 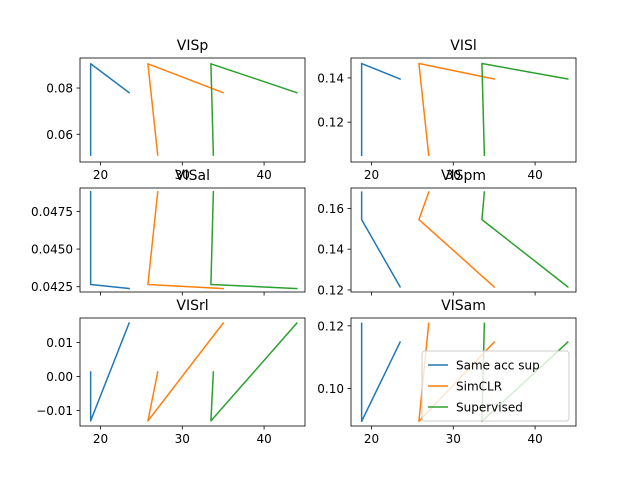 What do you see at coordinates (59, 89) in the screenshot?
I see `y-tick-label: 0.08` at bounding box center [59, 89].